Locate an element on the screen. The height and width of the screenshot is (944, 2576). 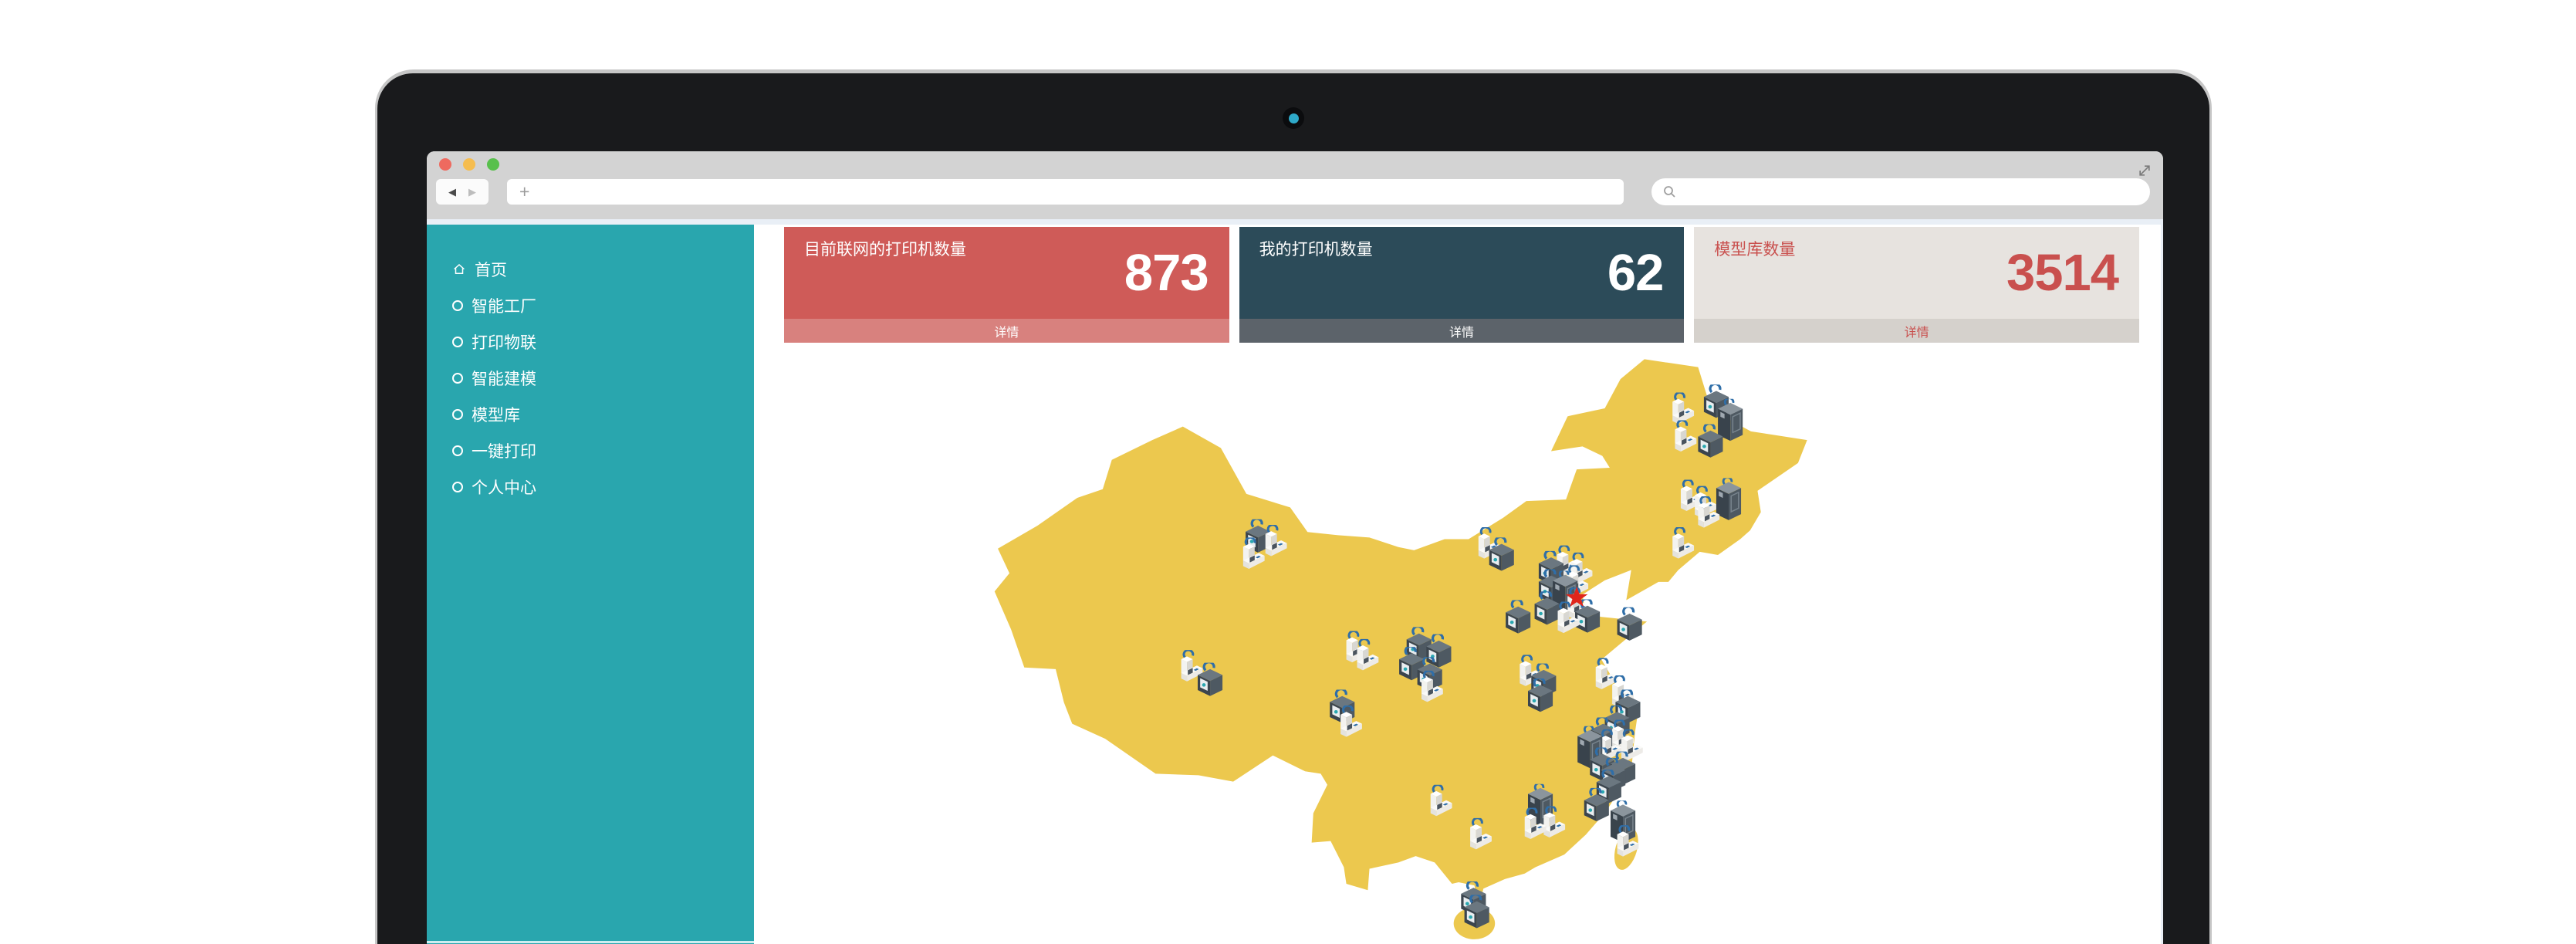
card-value: 3514 is located at coordinates (2062, 273).